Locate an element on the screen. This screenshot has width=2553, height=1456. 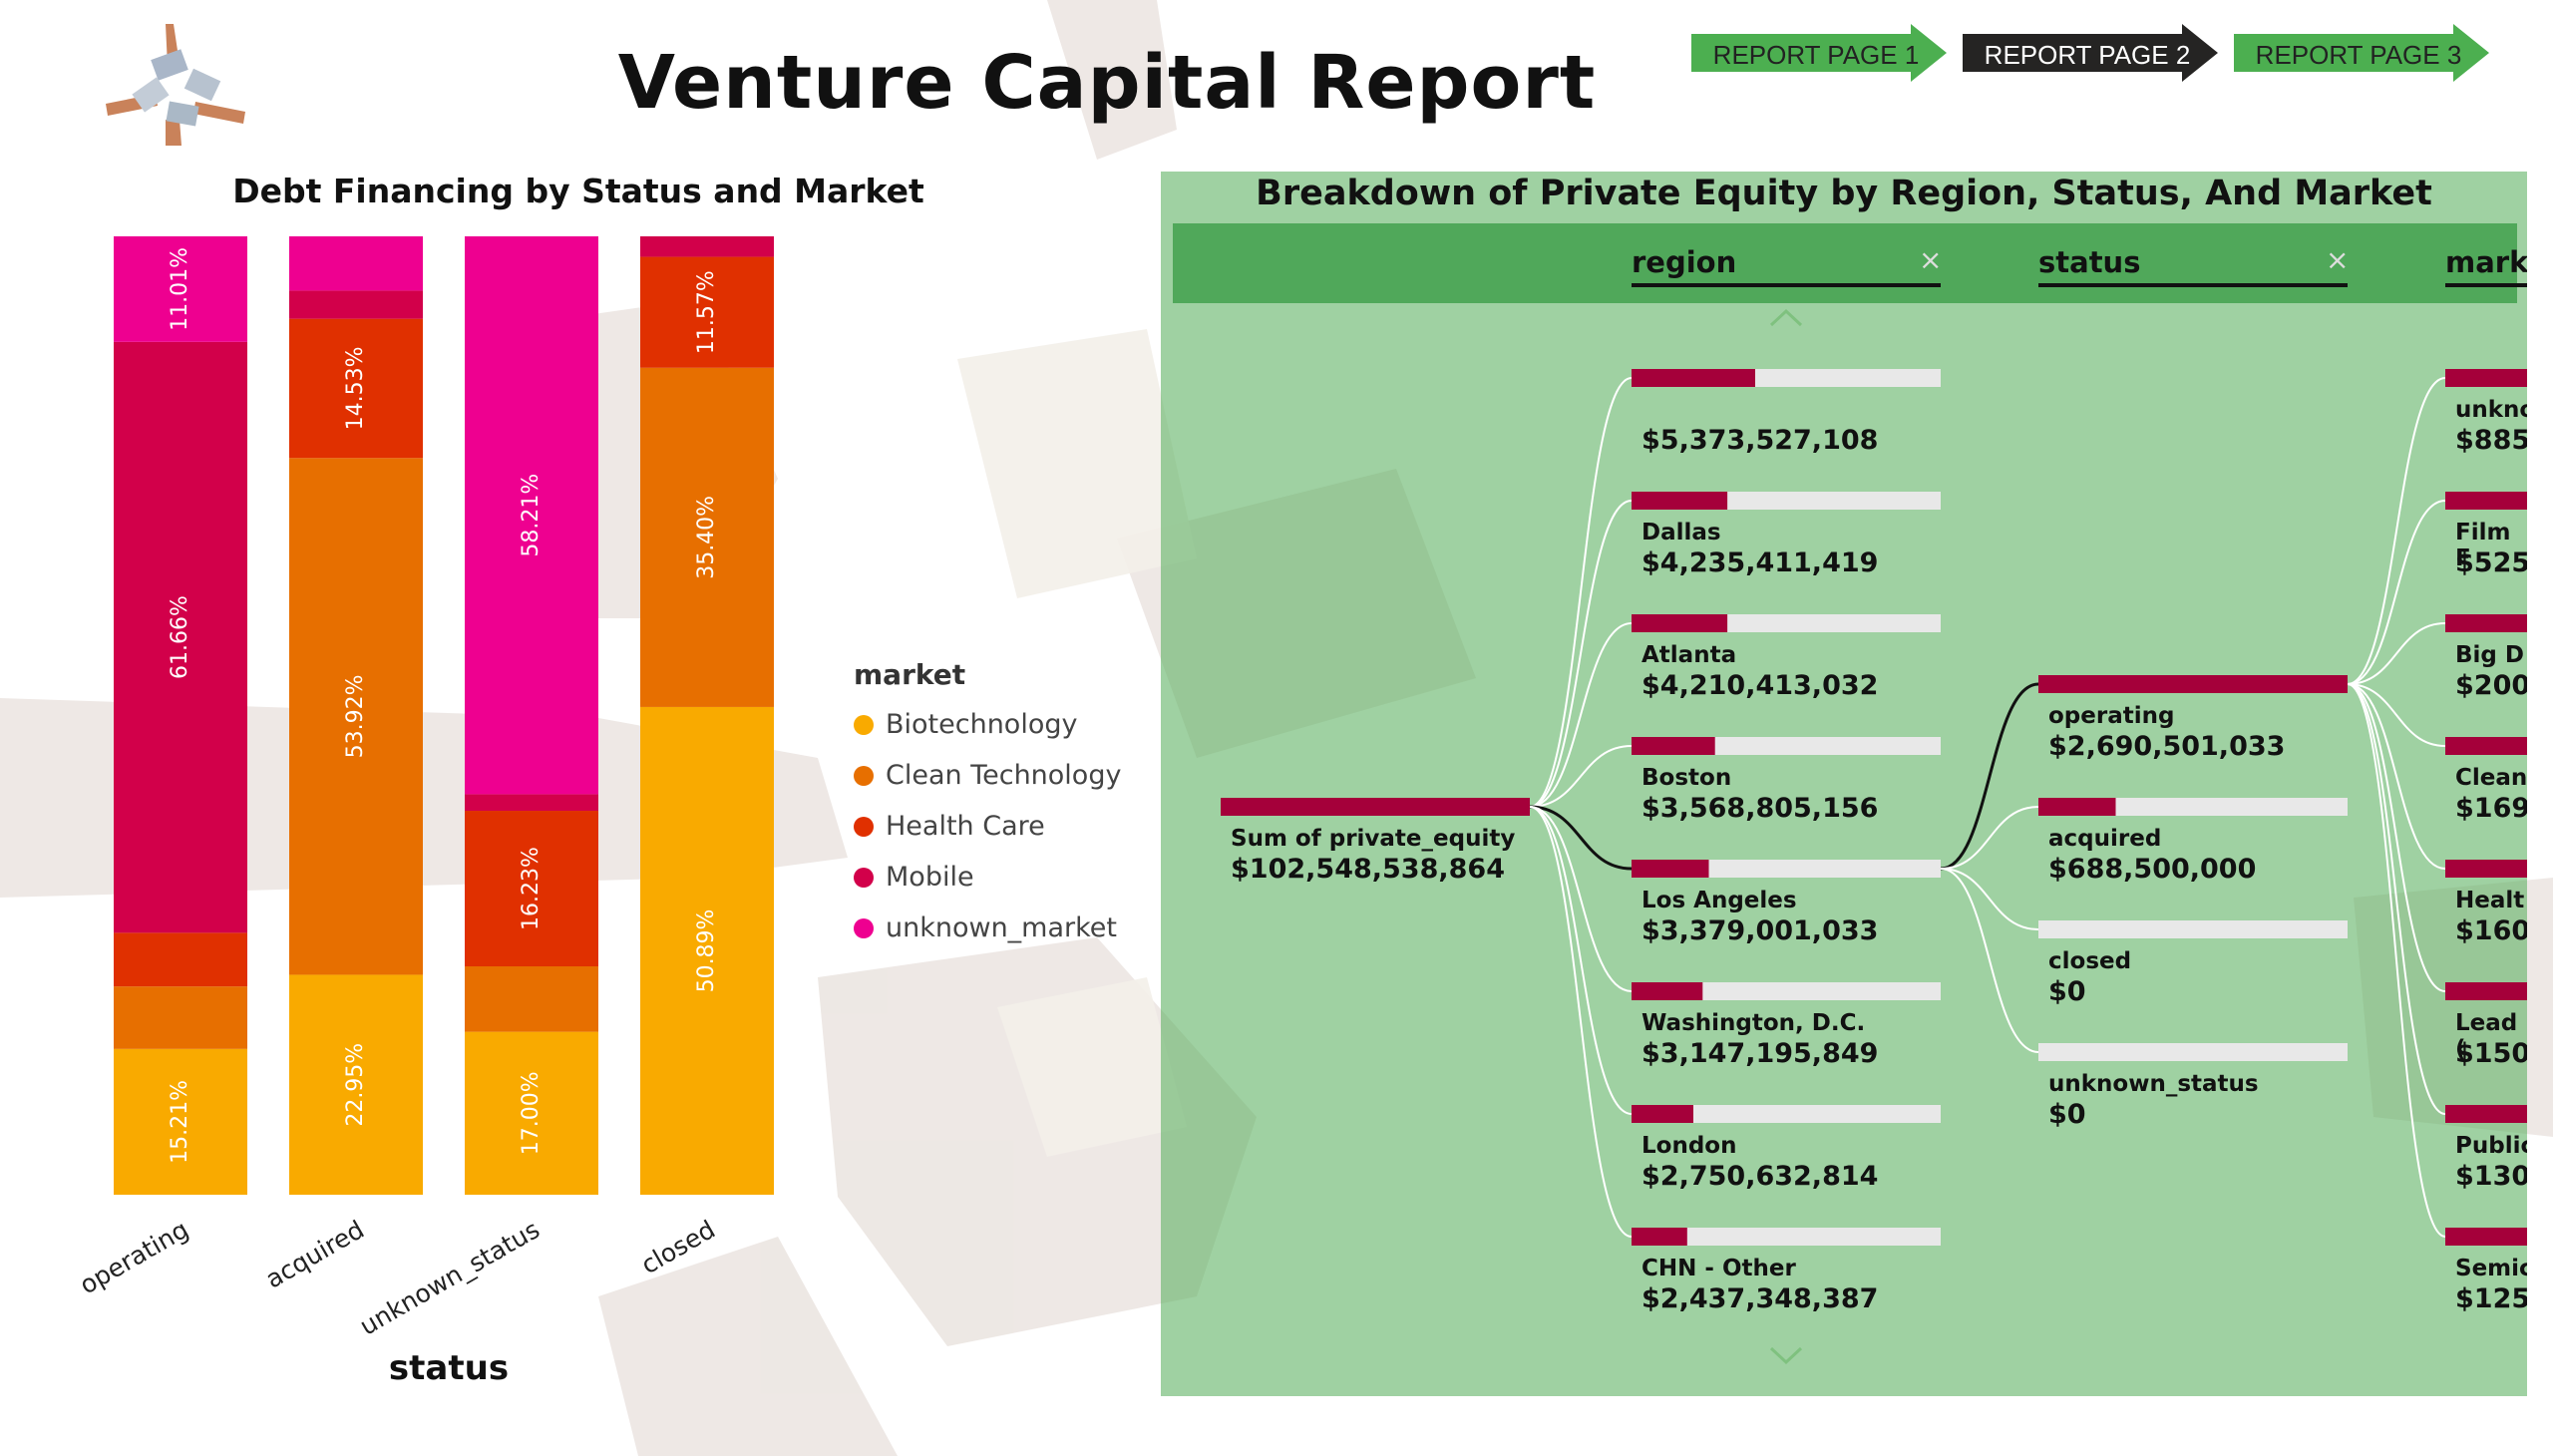
legend-item: Clean Technology is located at coordinates (1004, 775).